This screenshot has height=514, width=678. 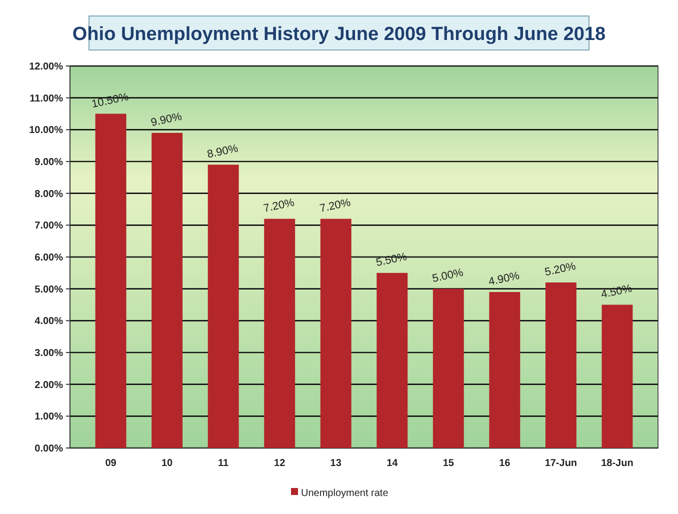 What do you see at coordinates (448, 463) in the screenshot?
I see `x-tick-label: 15` at bounding box center [448, 463].